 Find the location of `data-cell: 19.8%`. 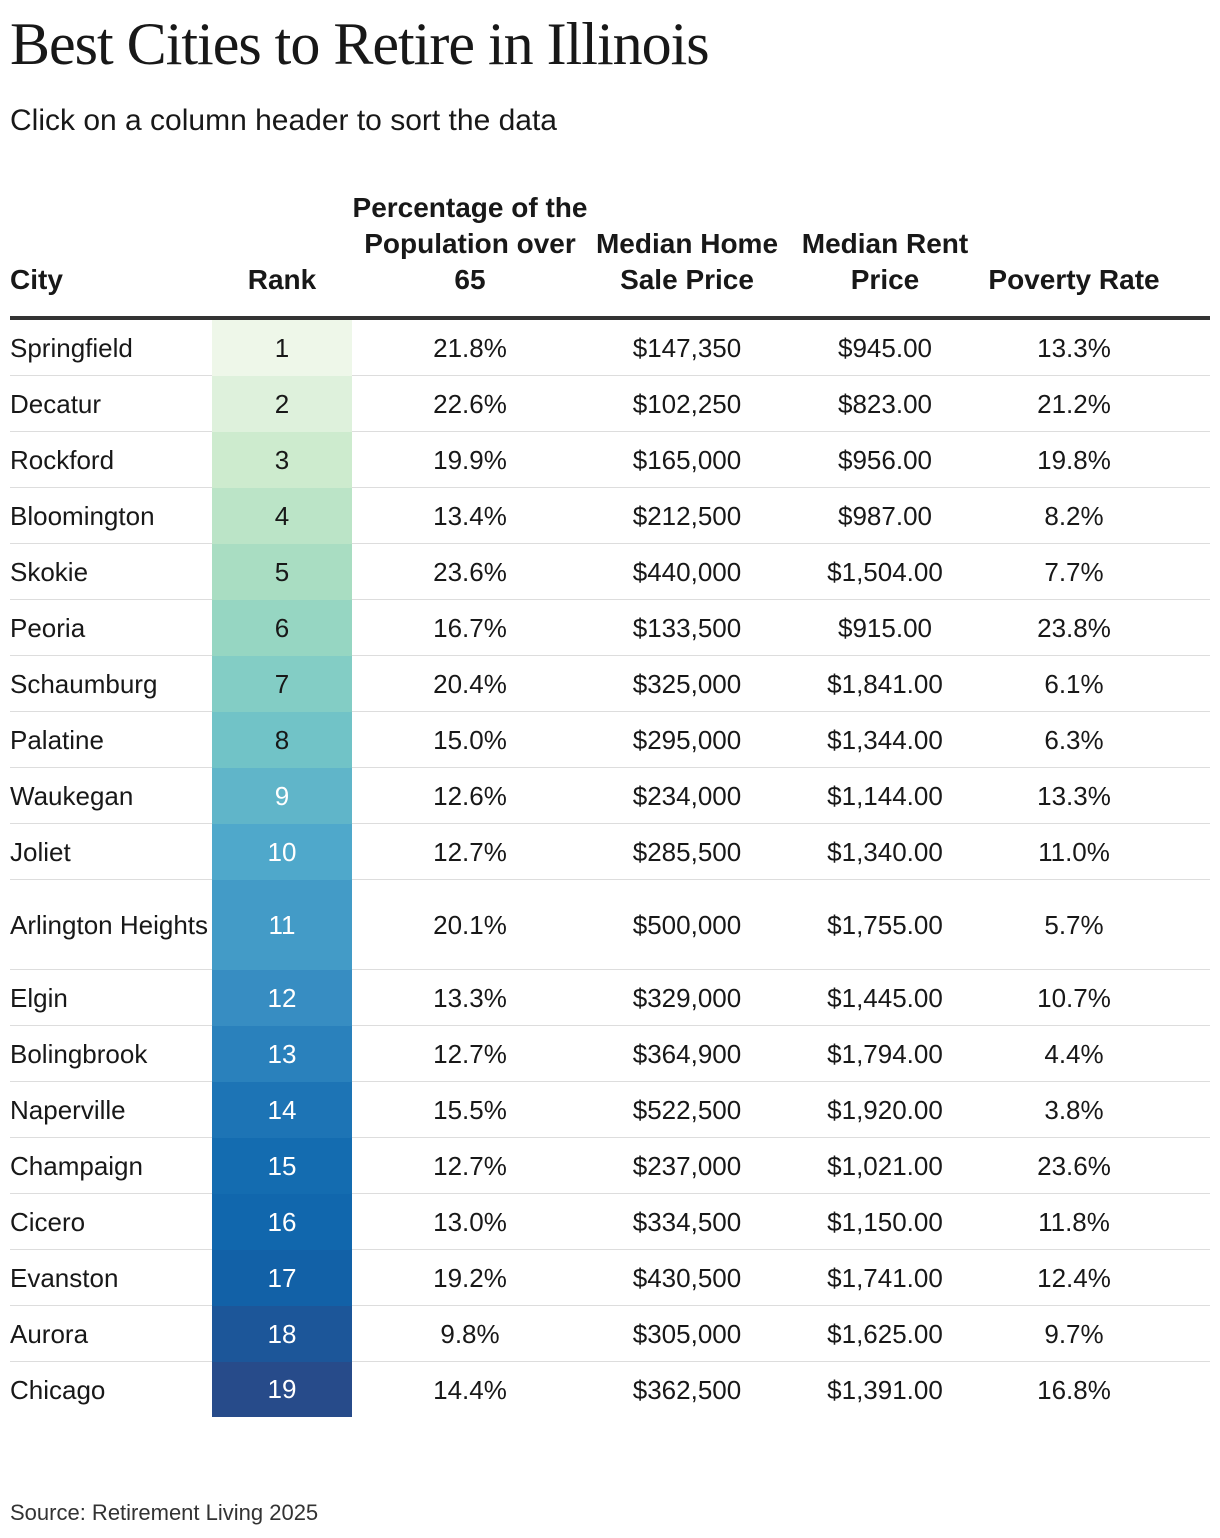

data-cell: 19.8% is located at coordinates (1074, 459).